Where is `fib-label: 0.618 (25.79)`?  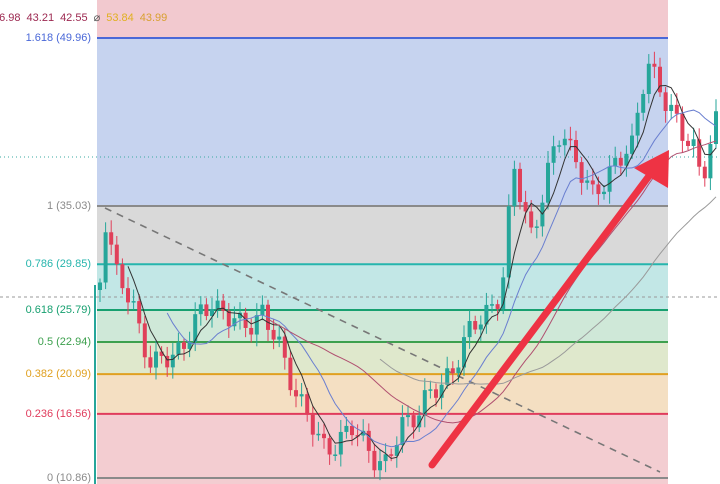
fib-label: 0.618 (25.79) is located at coordinates (58, 310).